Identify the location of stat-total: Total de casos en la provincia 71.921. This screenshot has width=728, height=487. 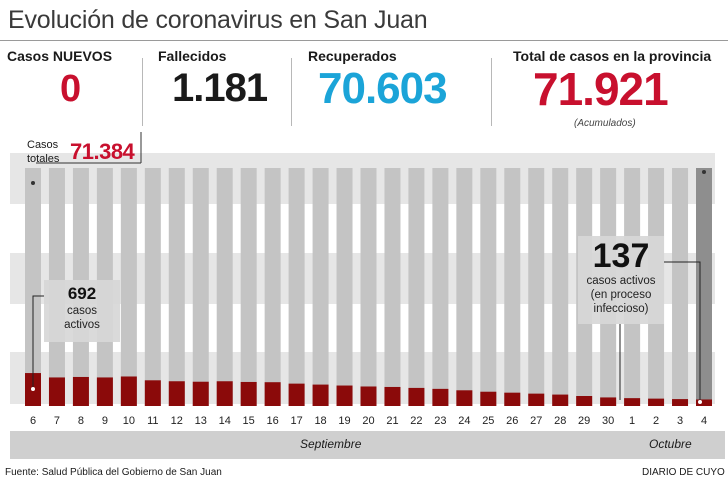
(612, 82).